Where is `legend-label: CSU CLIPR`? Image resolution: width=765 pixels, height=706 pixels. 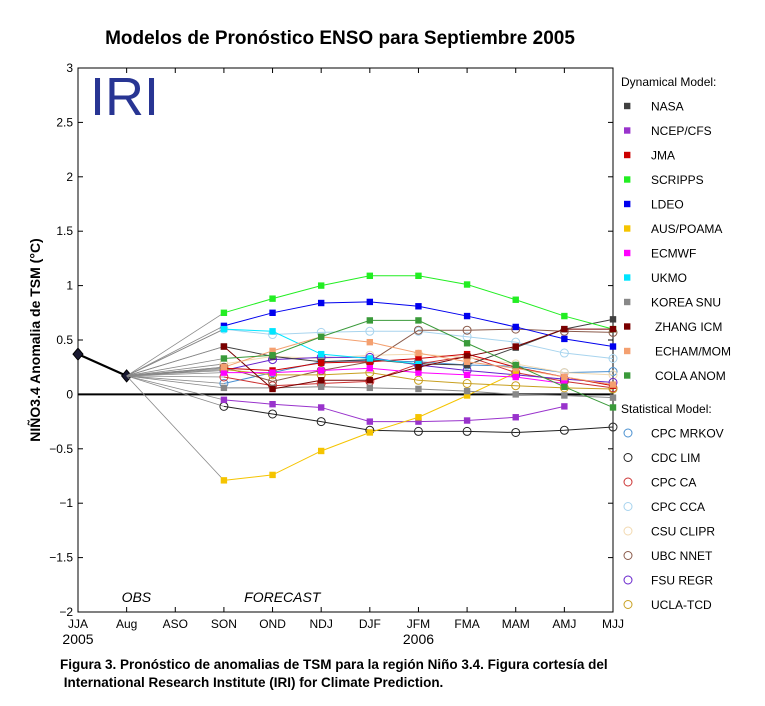
legend-label: CSU CLIPR is located at coordinates (683, 532).